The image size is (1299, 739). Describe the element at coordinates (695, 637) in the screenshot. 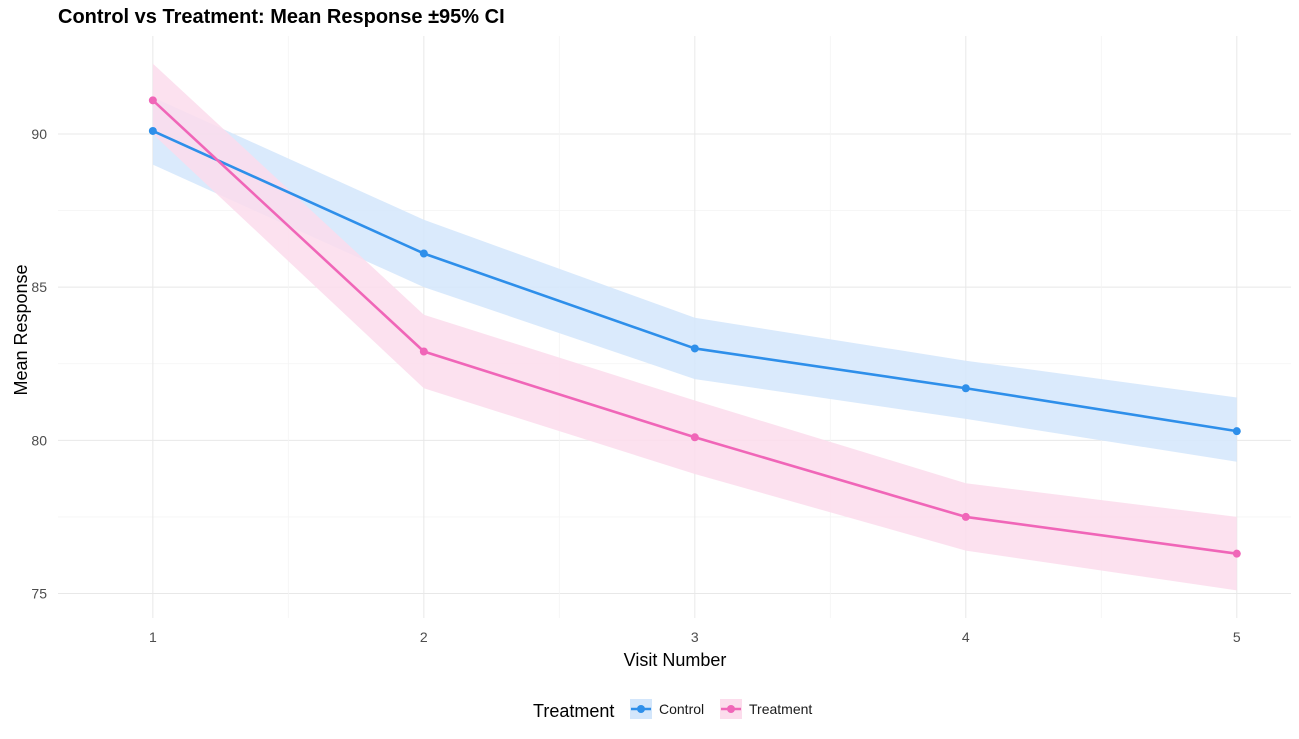

I see `x-tick-label: 3` at that location.